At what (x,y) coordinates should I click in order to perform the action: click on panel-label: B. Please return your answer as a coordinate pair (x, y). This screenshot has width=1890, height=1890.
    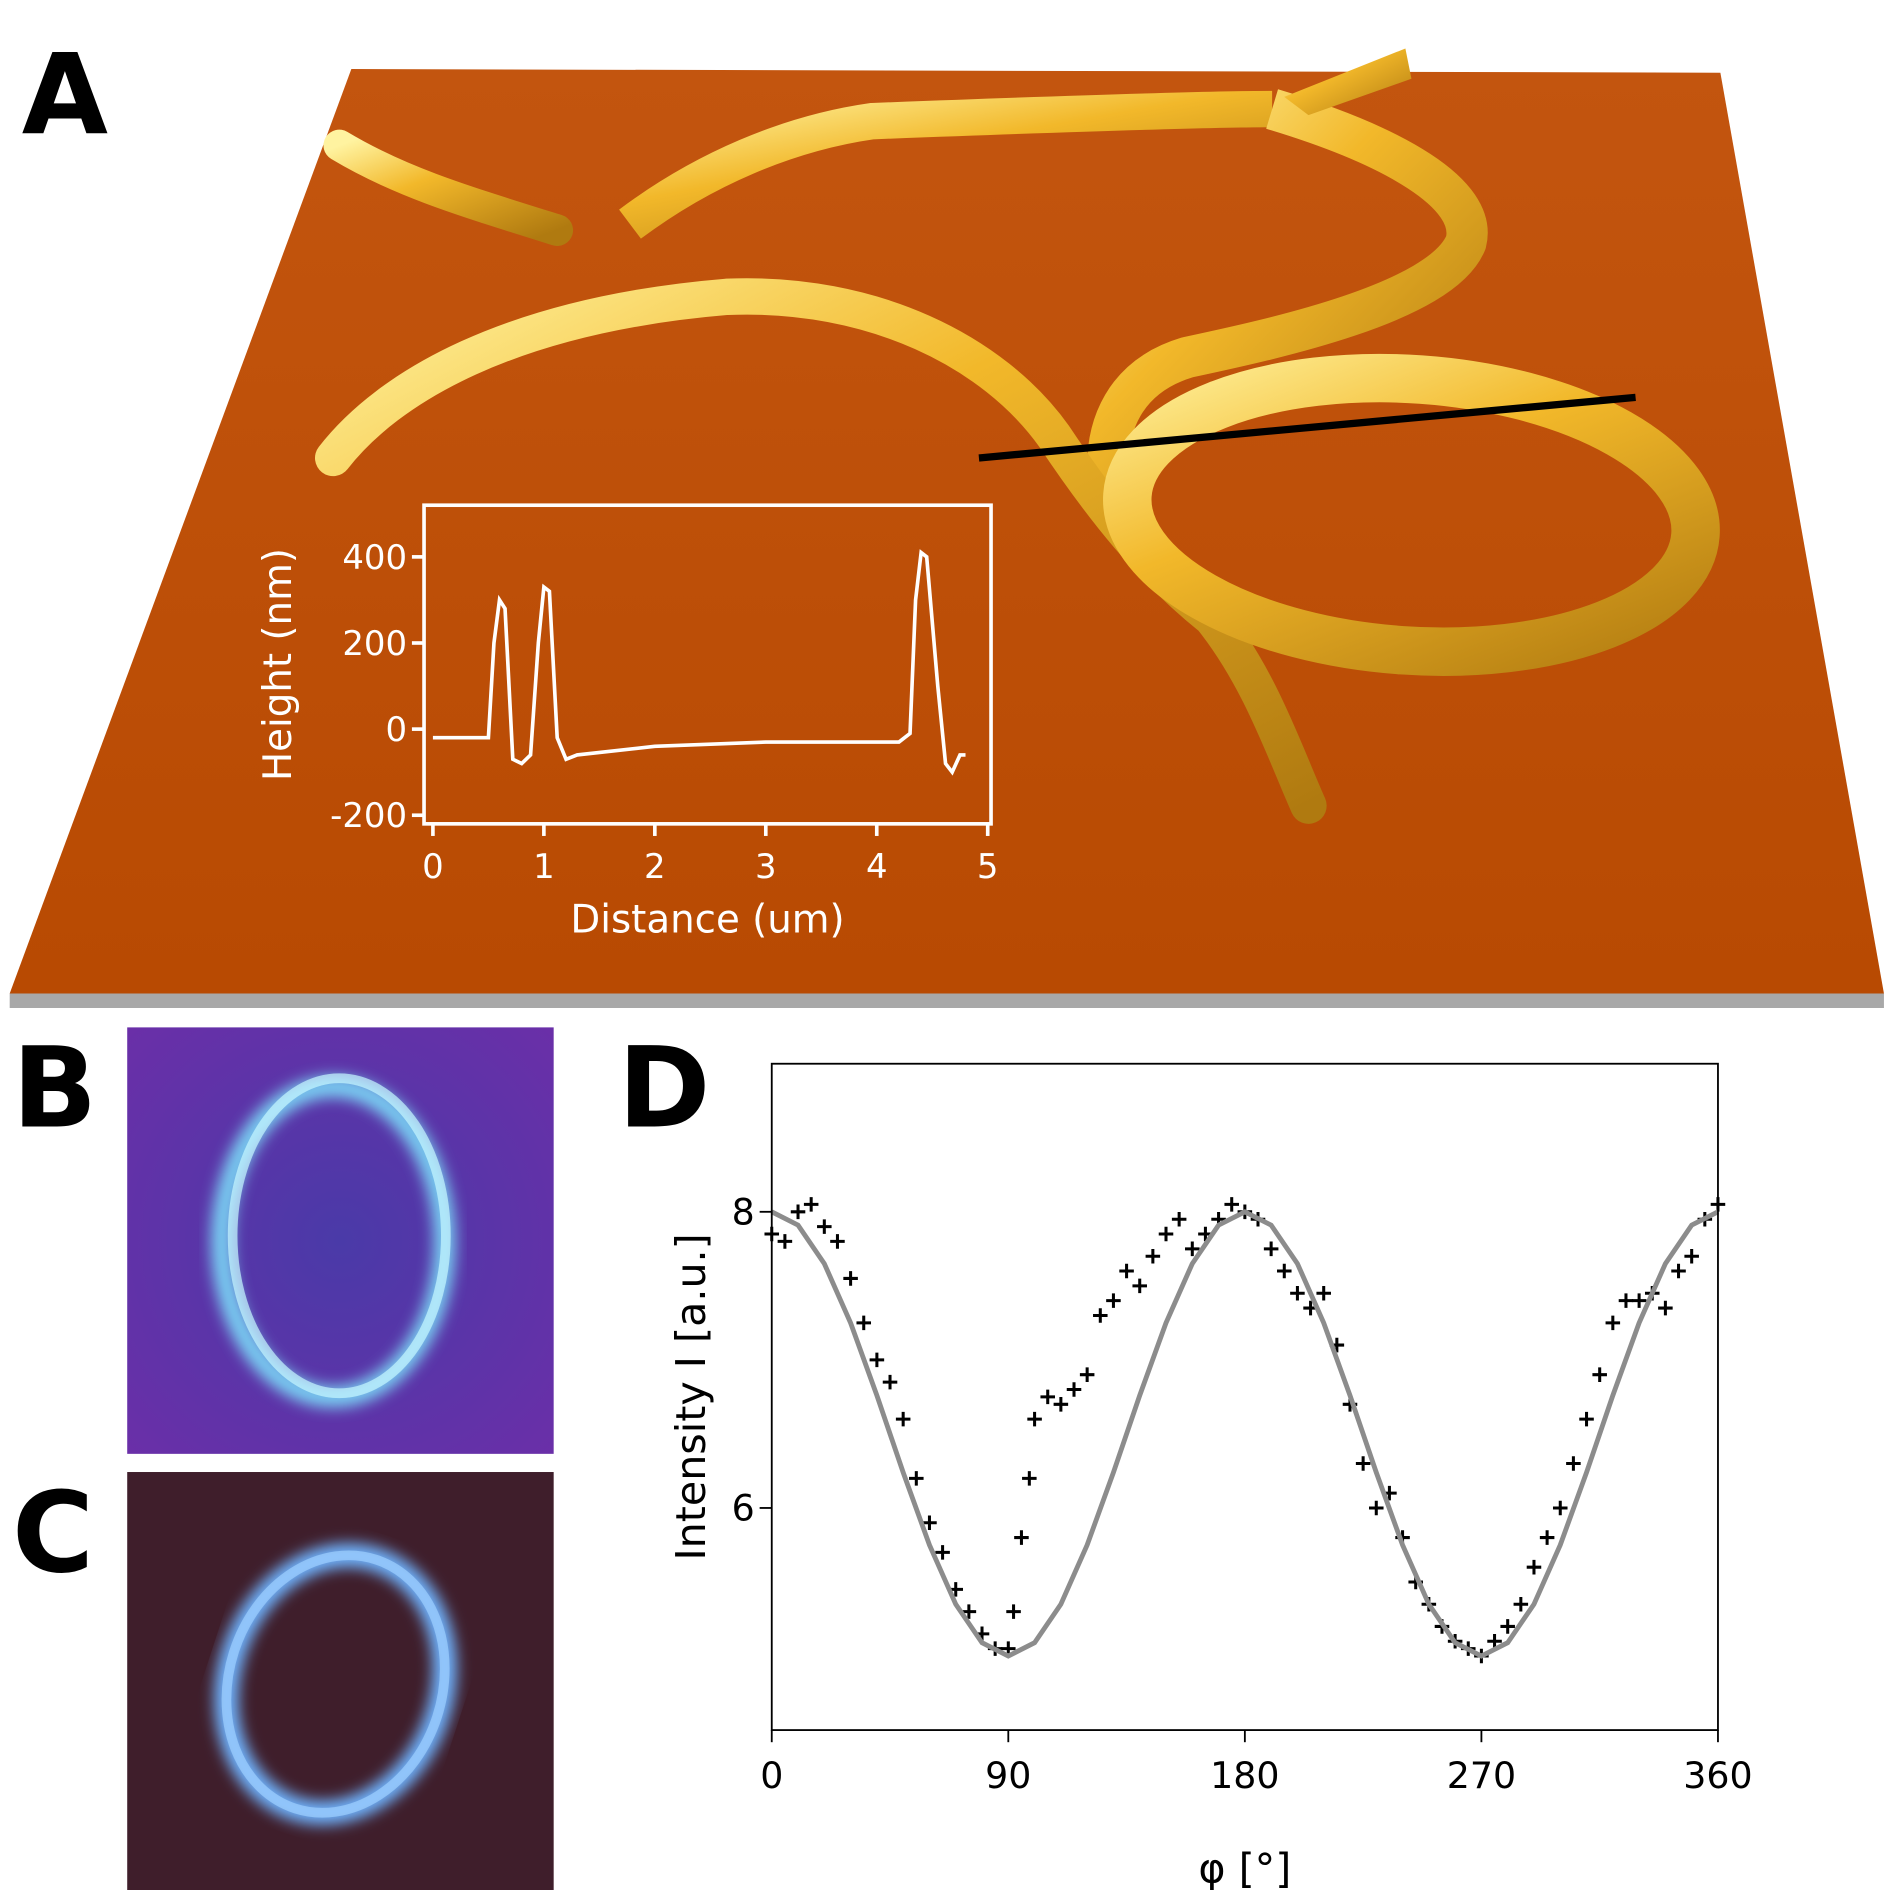
    Looking at the image, I should click on (54, 1089).